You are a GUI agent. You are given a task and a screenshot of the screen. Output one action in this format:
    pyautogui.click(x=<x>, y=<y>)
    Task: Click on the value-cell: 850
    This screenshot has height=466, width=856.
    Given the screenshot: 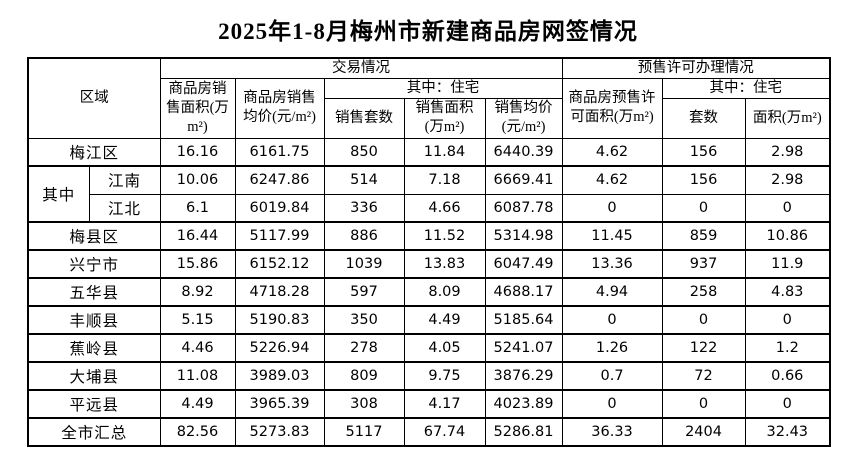 What is the action you would take?
    pyautogui.click(x=364, y=152)
    